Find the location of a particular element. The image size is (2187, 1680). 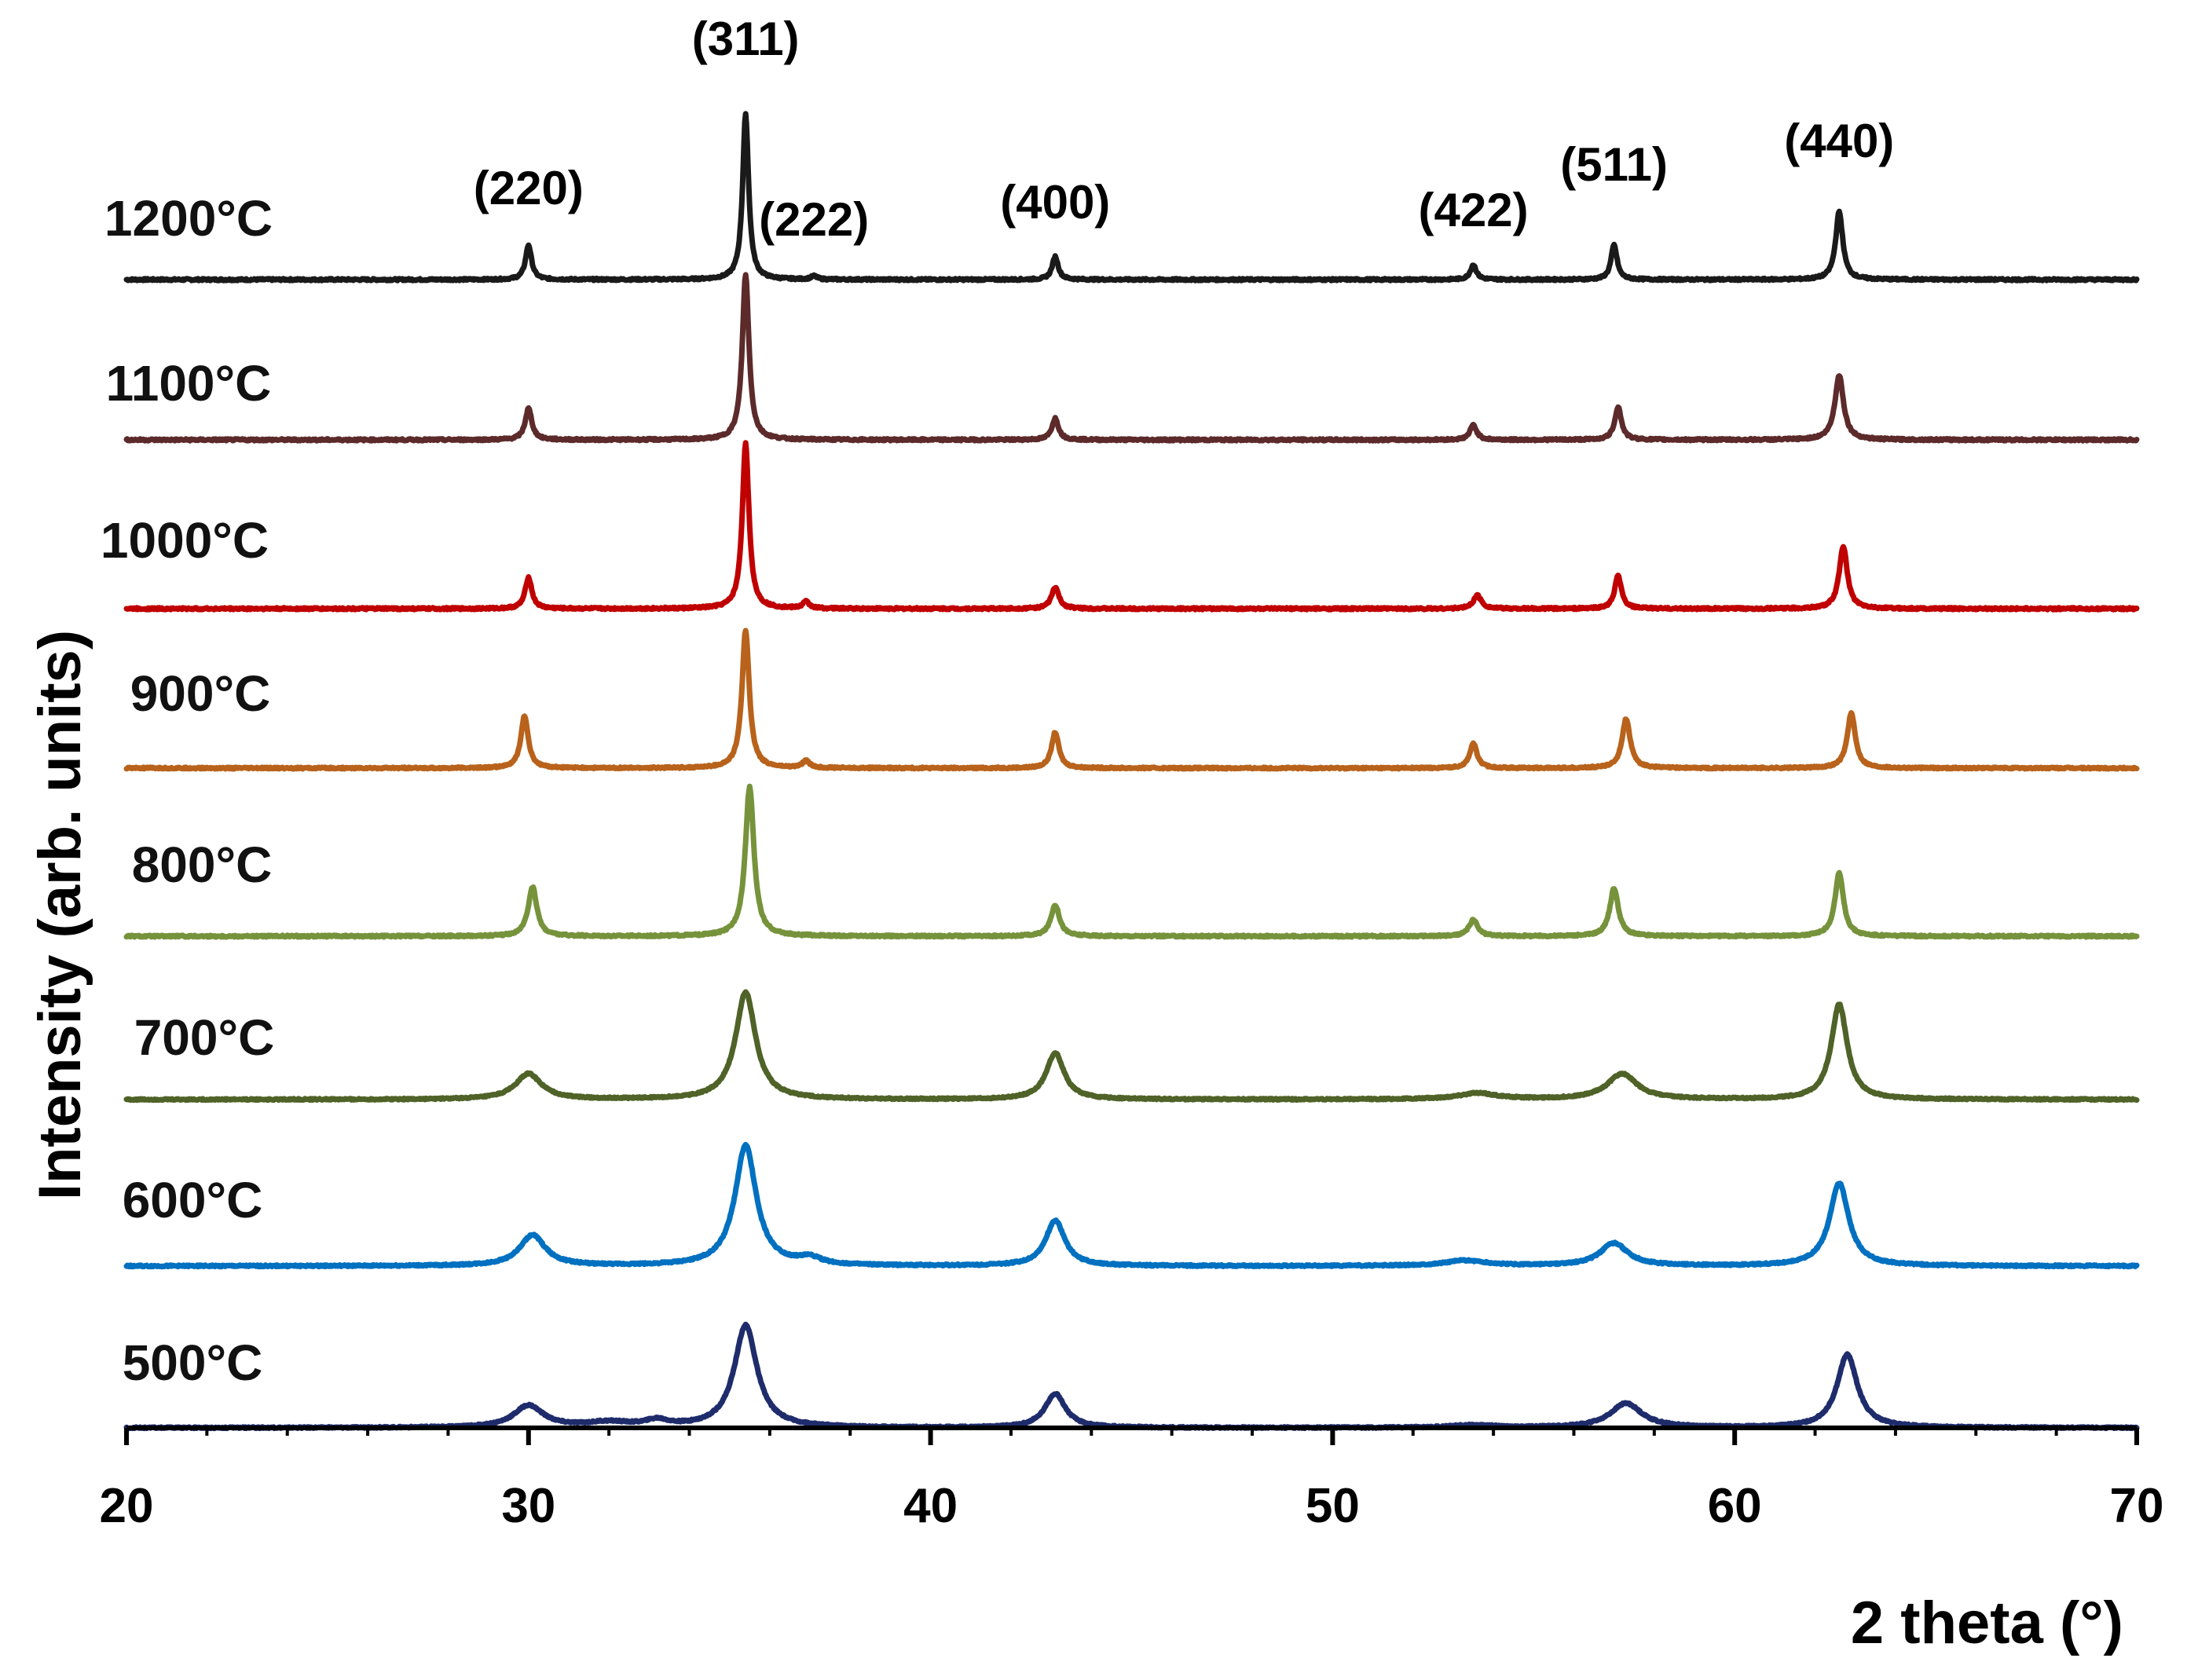

series-label: 1100°C is located at coordinates (189, 383).